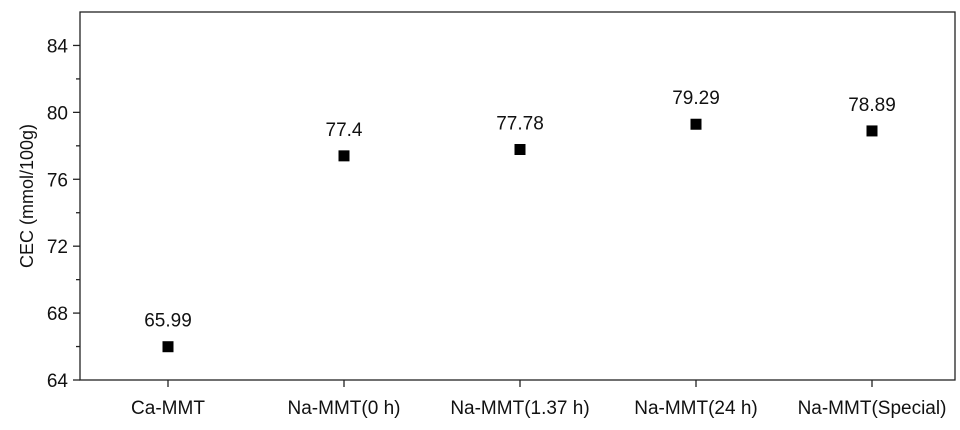 This screenshot has width=960, height=430. What do you see at coordinates (520, 123) in the screenshot?
I see `data-label: 77.78` at bounding box center [520, 123].